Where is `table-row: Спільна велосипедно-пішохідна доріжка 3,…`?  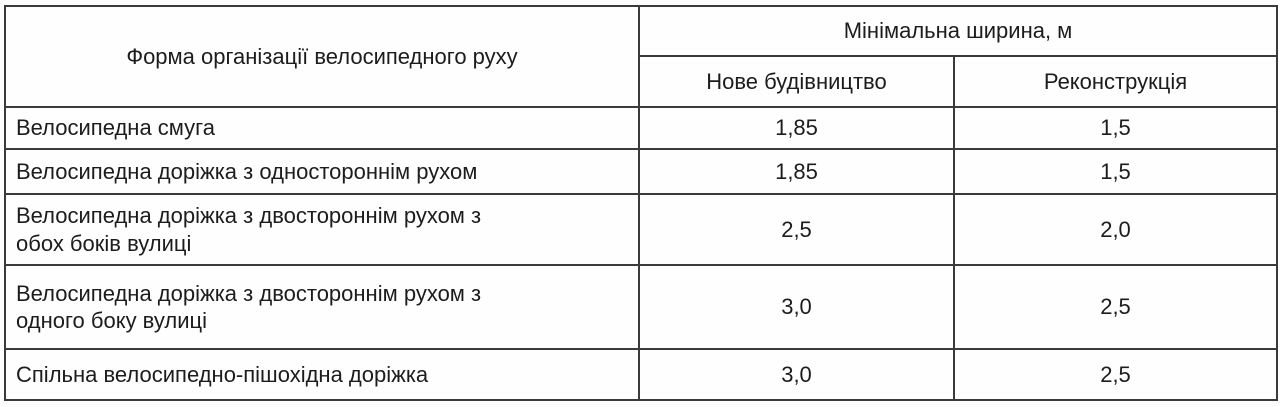 table-row: Спільна велосипедно-пішохідна доріжка 3,… is located at coordinates (641, 374).